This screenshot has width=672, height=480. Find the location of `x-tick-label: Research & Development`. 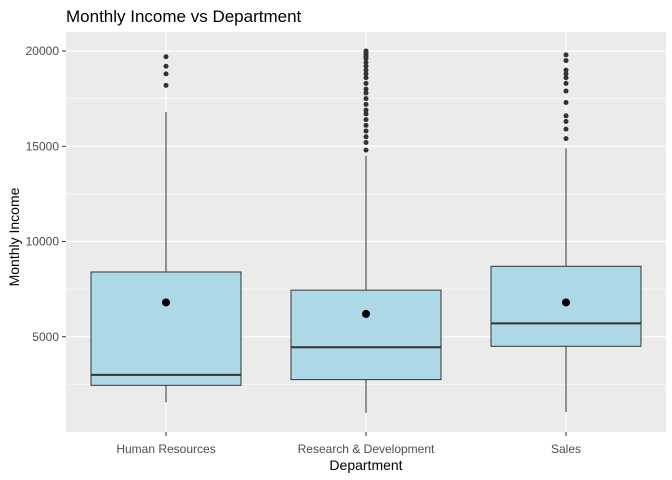

x-tick-label: Research & Development is located at coordinates (366, 449).